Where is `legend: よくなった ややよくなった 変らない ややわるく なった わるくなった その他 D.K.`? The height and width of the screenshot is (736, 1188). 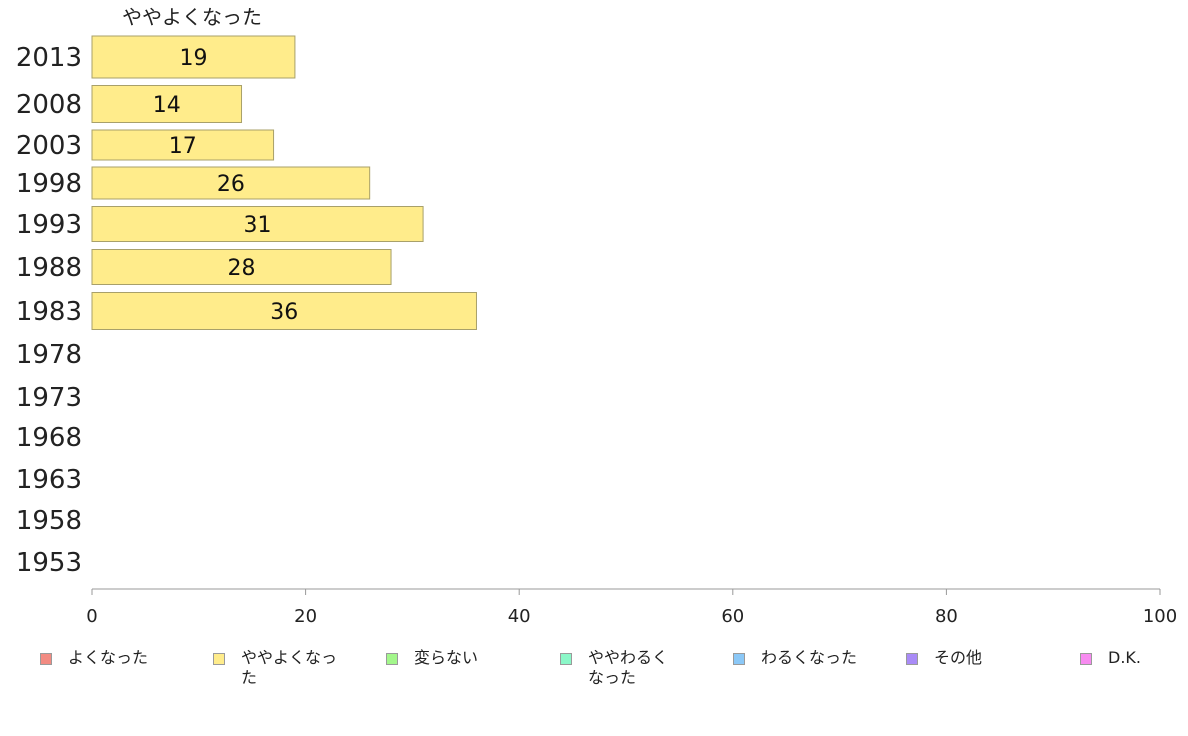
legend: よくなった ややよくなった 変らない ややわるく なった わるくなった その他 D.K. is located at coordinates (594, 665).